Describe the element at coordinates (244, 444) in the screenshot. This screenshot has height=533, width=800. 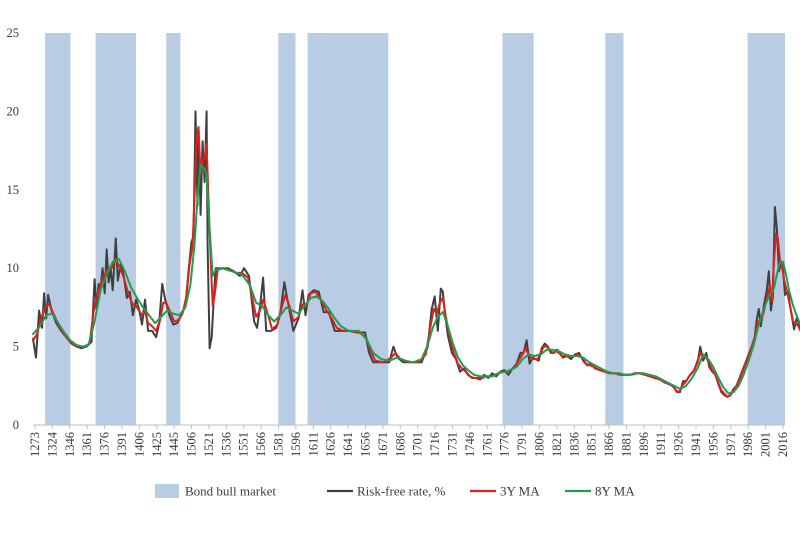
I see `x-tick-label: 1551` at that location.